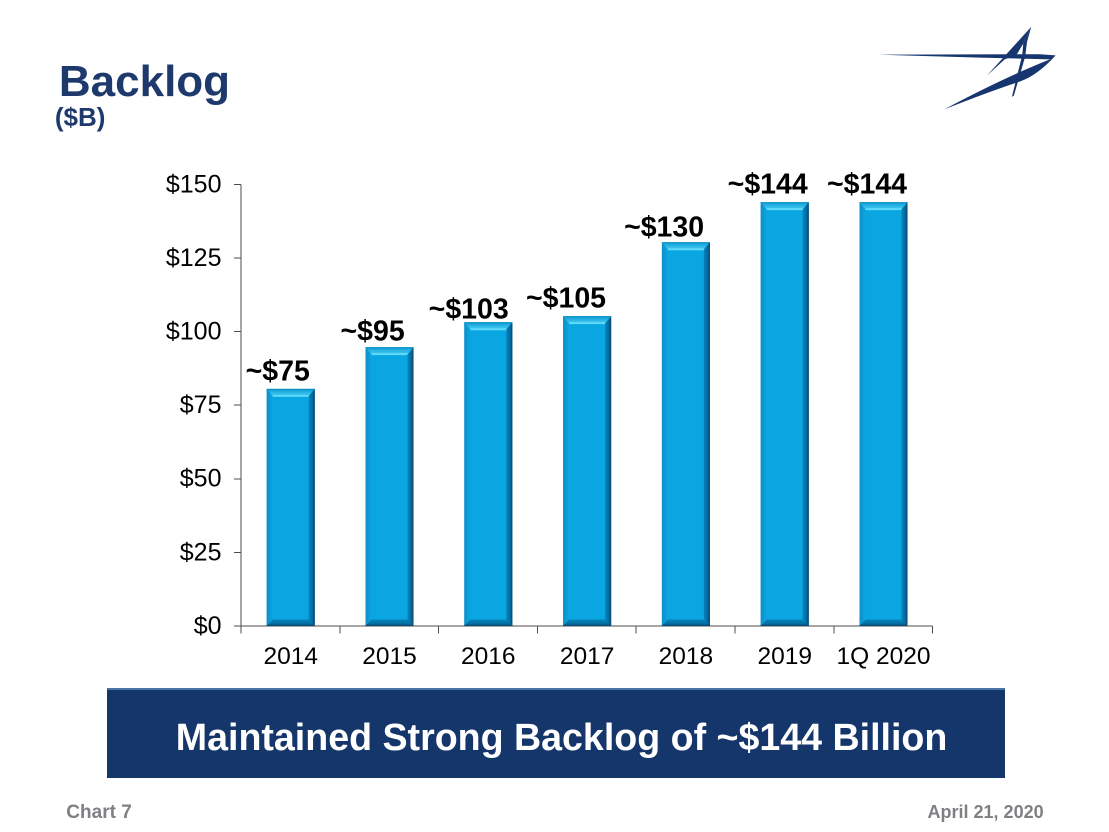  What do you see at coordinates (194, 258) in the screenshot?
I see `svg-text: $125` at bounding box center [194, 258].